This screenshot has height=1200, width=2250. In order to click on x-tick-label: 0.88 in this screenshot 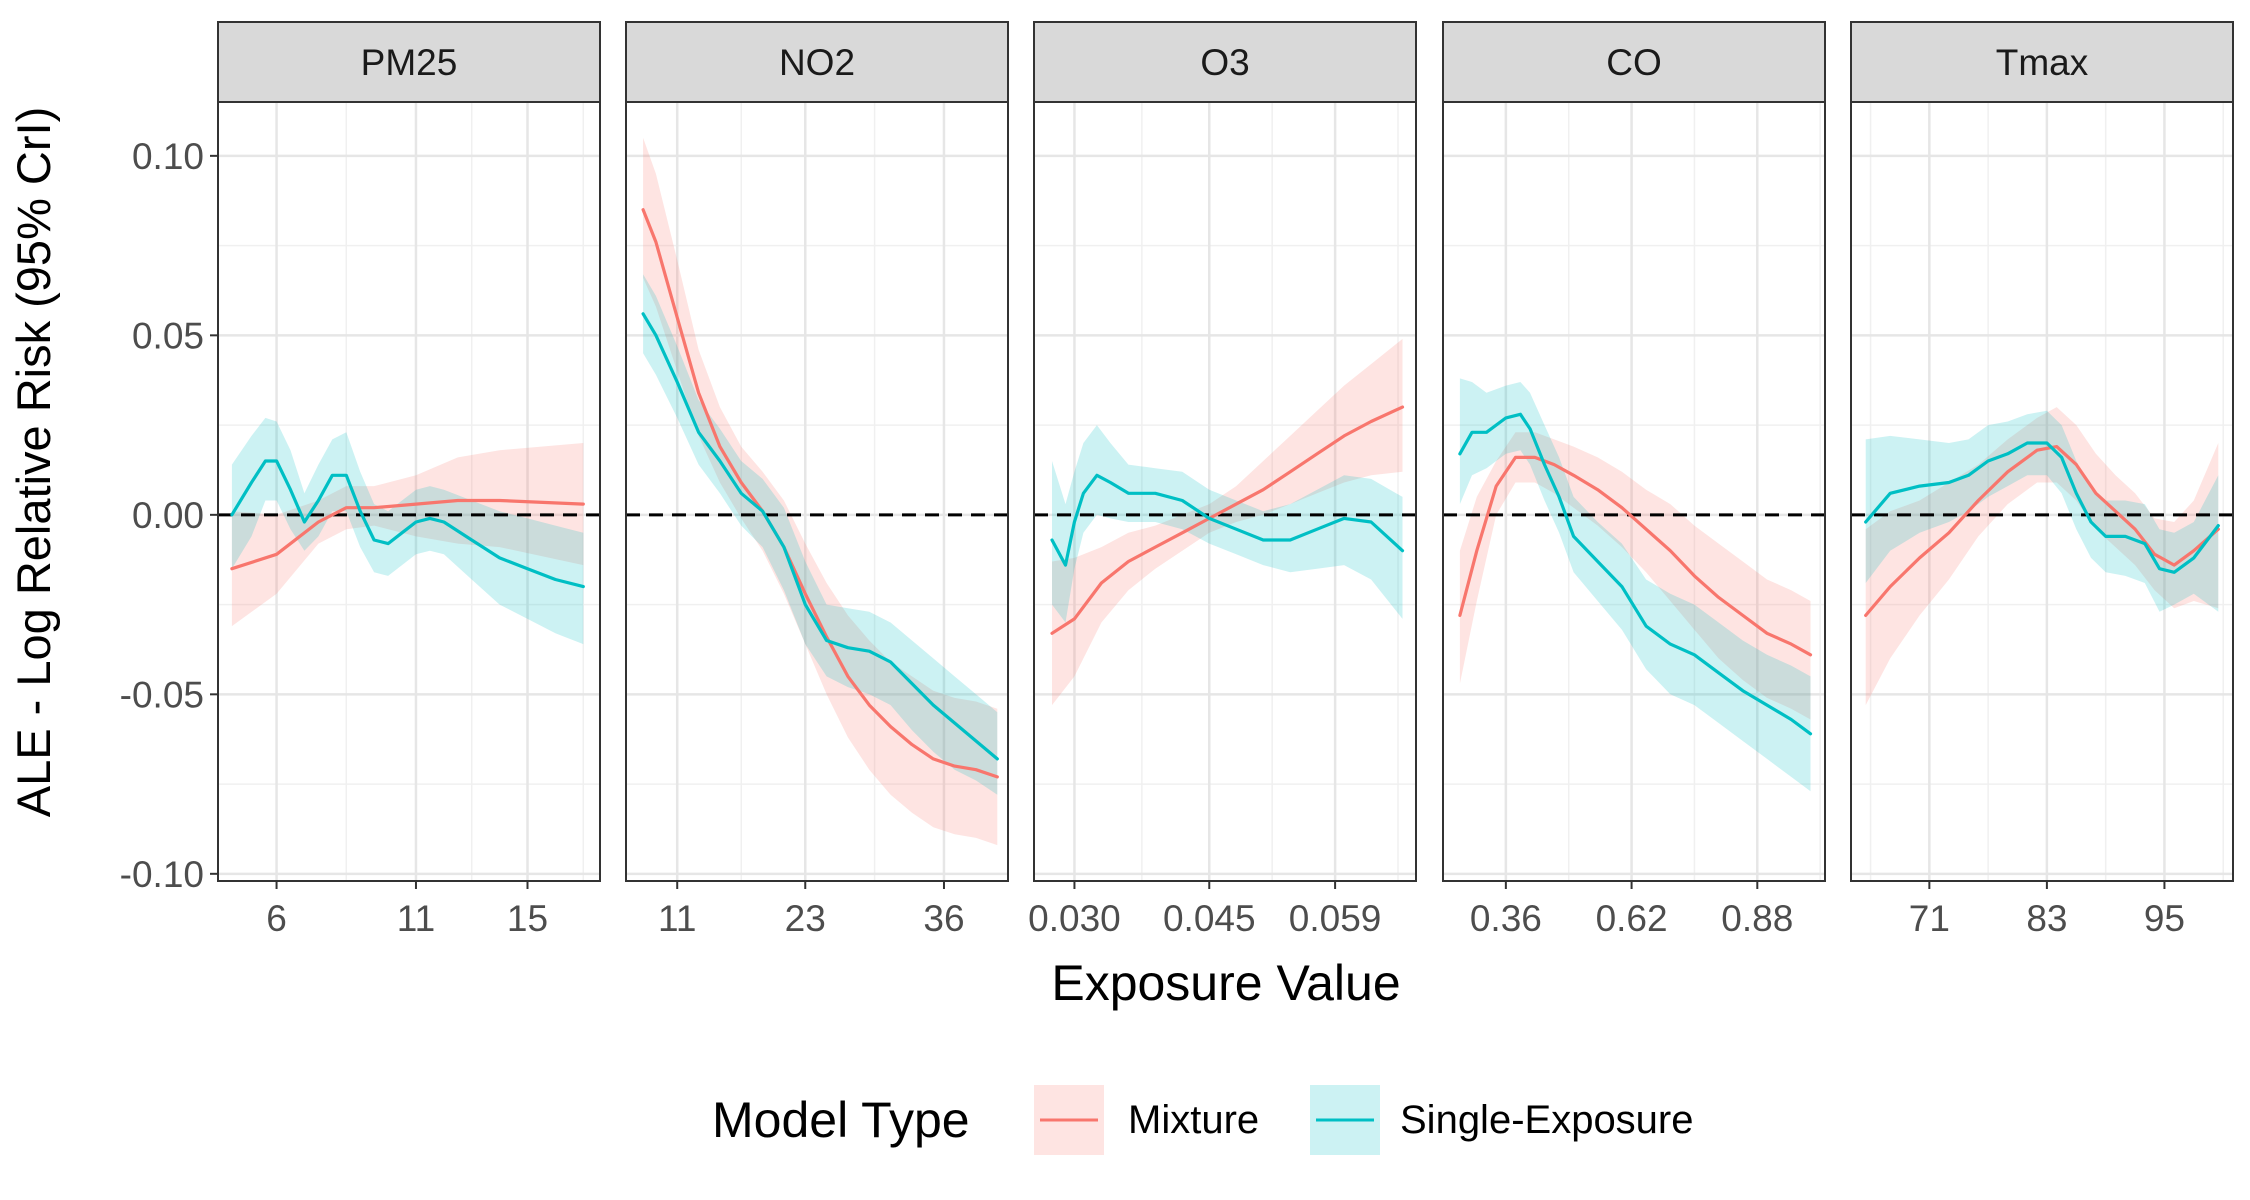, I will do `click(1757, 918)`.